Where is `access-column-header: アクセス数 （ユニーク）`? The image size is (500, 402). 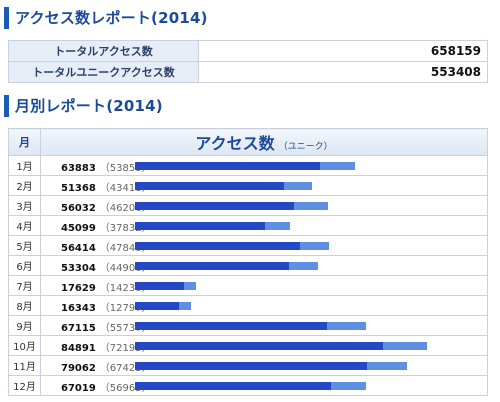
access-column-header: アクセス数 （ユニーク） is located at coordinates (264, 142).